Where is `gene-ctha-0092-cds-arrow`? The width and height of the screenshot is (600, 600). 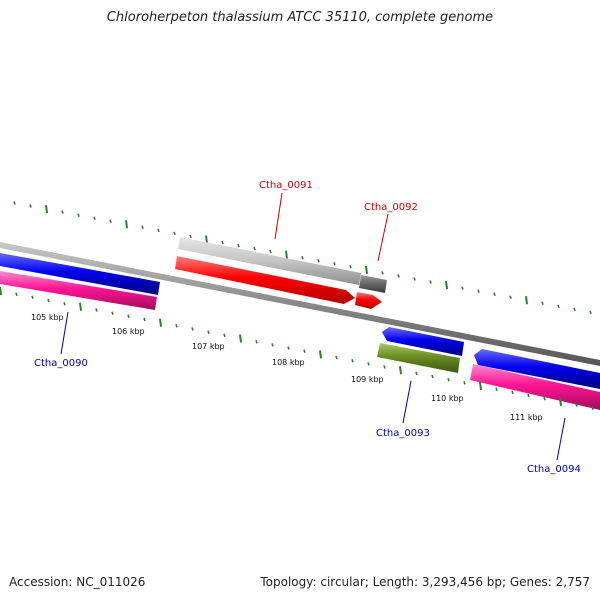 gene-ctha-0092-cds-arrow is located at coordinates (368, 300).